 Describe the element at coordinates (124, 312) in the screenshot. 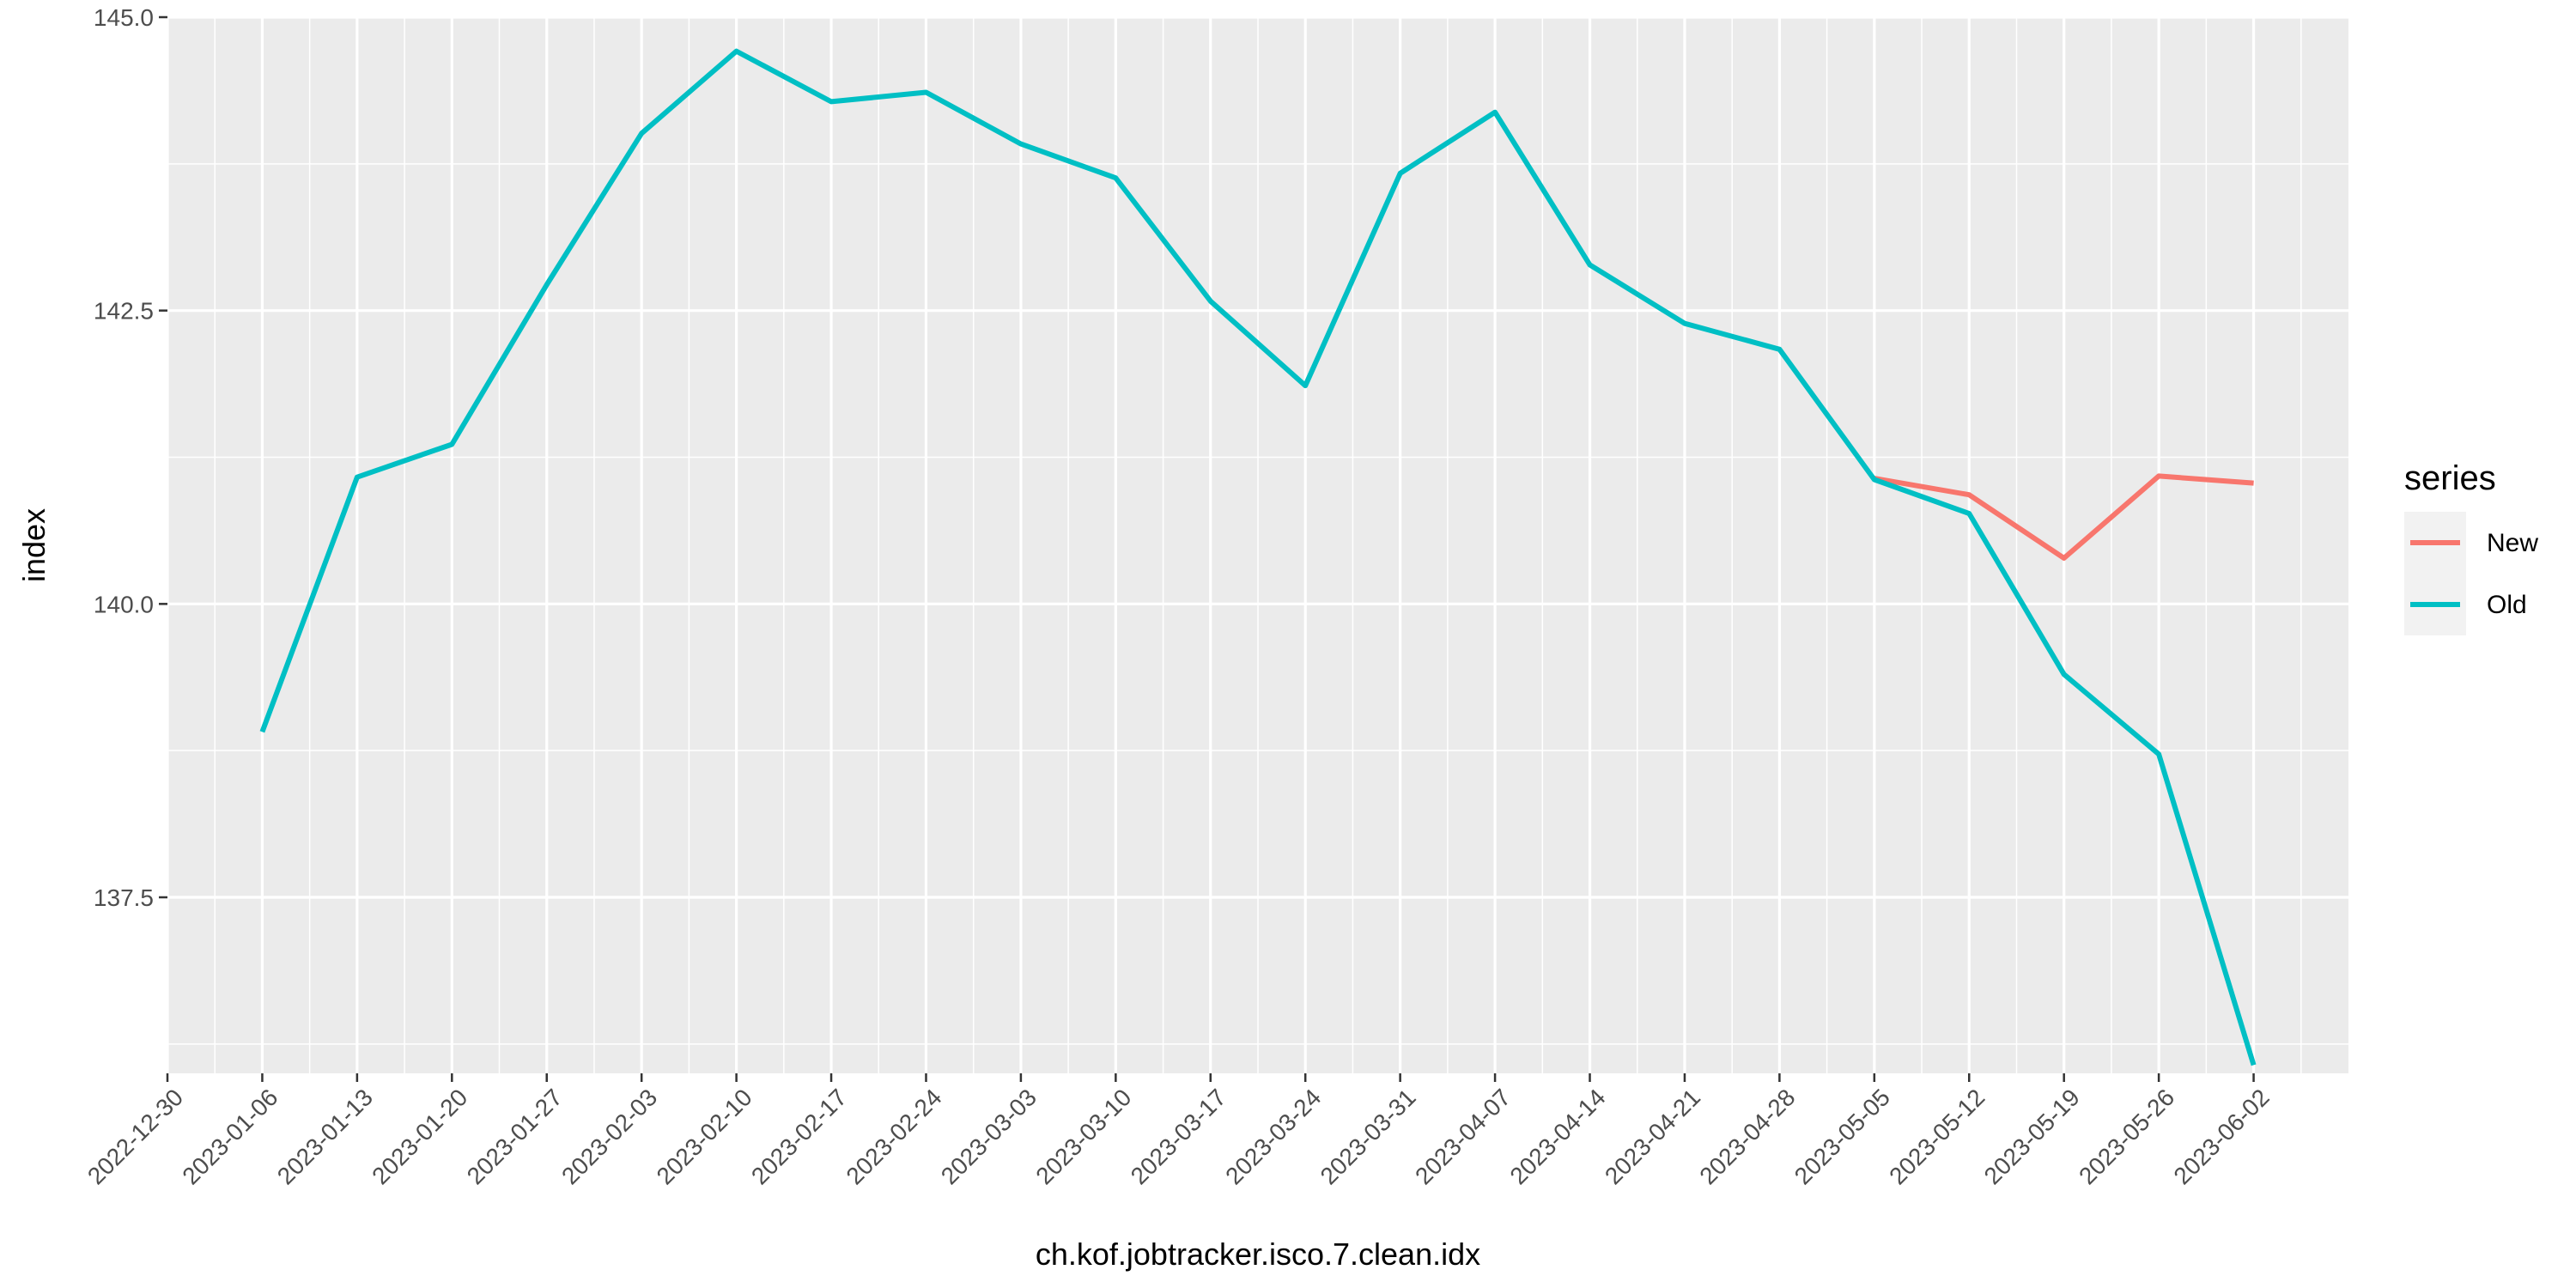

I see `y-tick-label: 142.5` at that location.